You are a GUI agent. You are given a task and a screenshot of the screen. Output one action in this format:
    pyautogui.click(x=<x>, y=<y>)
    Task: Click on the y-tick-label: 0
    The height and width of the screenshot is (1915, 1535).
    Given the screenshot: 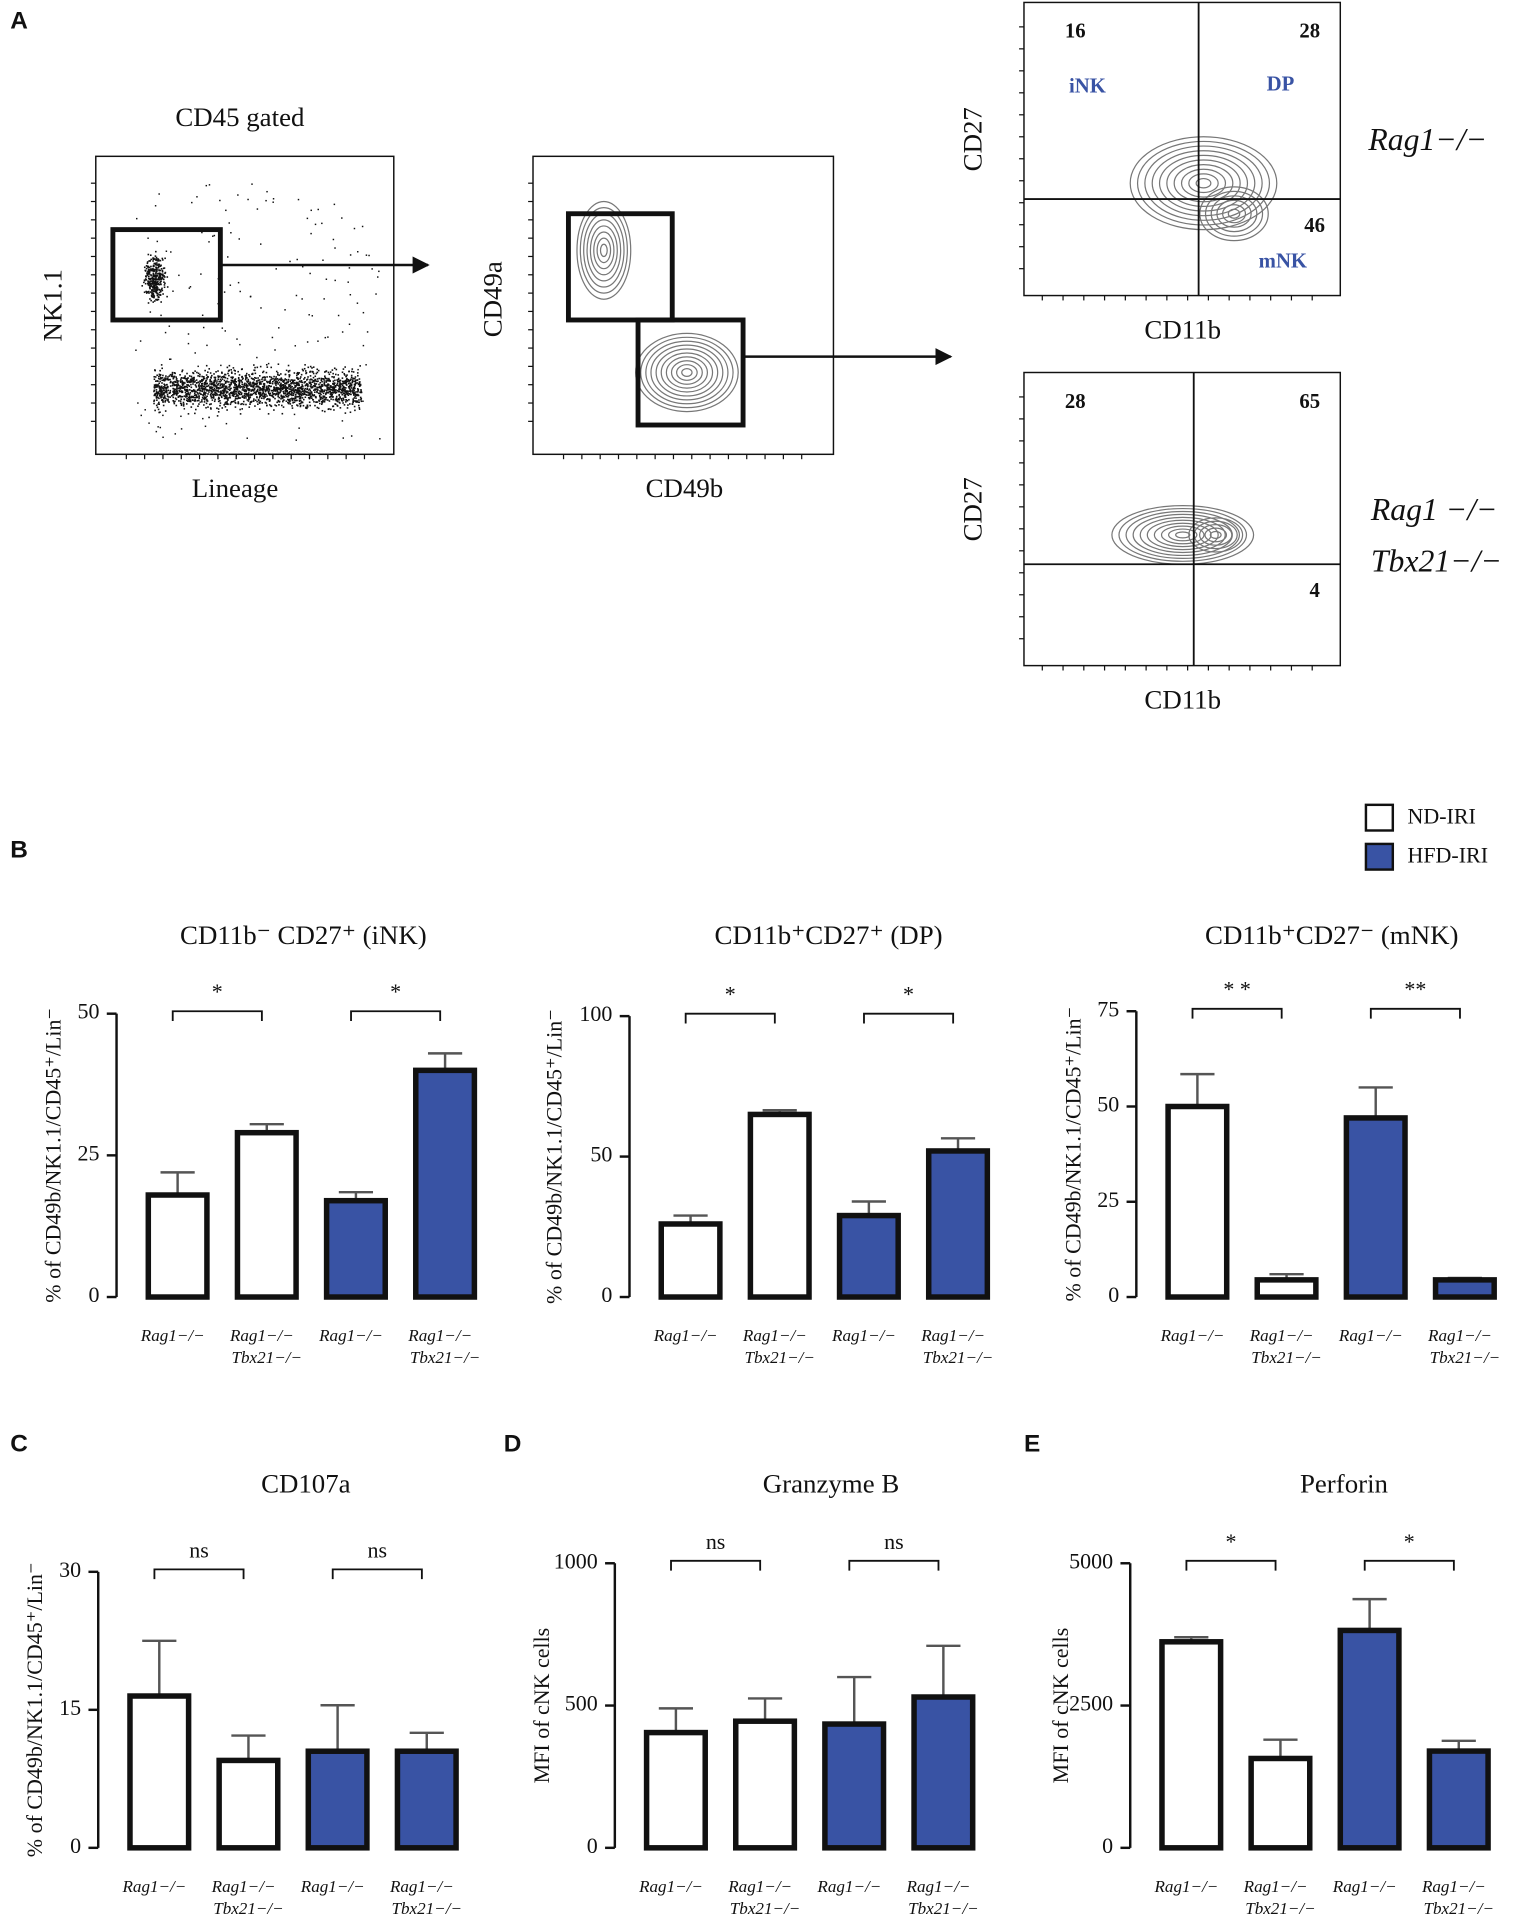 What is the action you would take?
    pyautogui.click(x=93, y=1294)
    